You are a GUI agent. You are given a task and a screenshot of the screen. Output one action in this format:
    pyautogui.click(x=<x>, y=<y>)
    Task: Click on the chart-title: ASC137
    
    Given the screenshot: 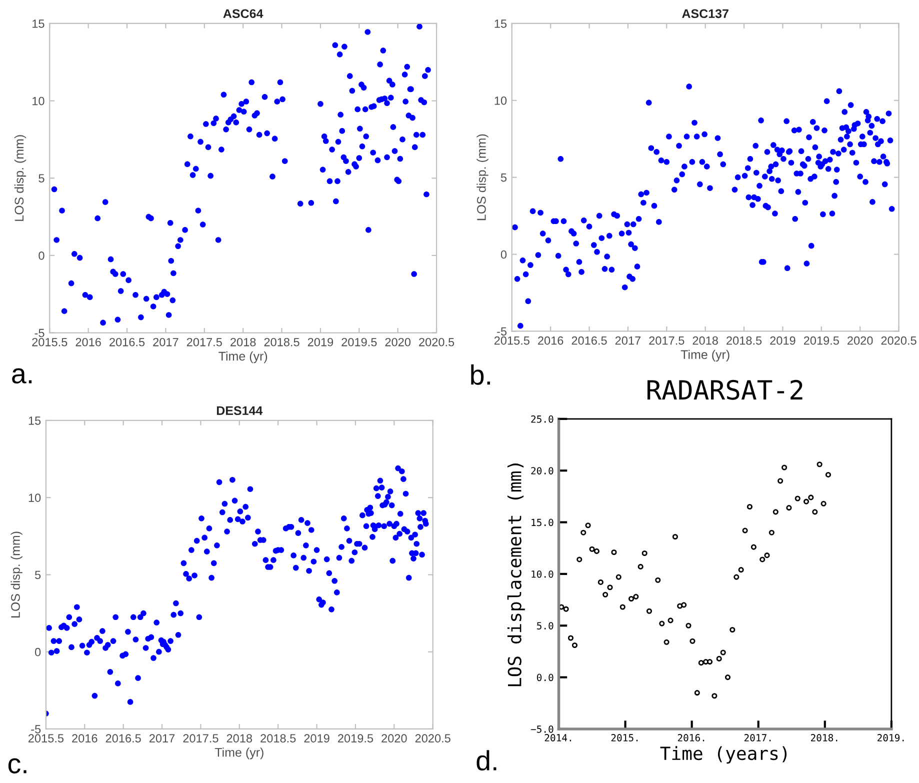 What is the action you would take?
    pyautogui.click(x=705, y=13)
    